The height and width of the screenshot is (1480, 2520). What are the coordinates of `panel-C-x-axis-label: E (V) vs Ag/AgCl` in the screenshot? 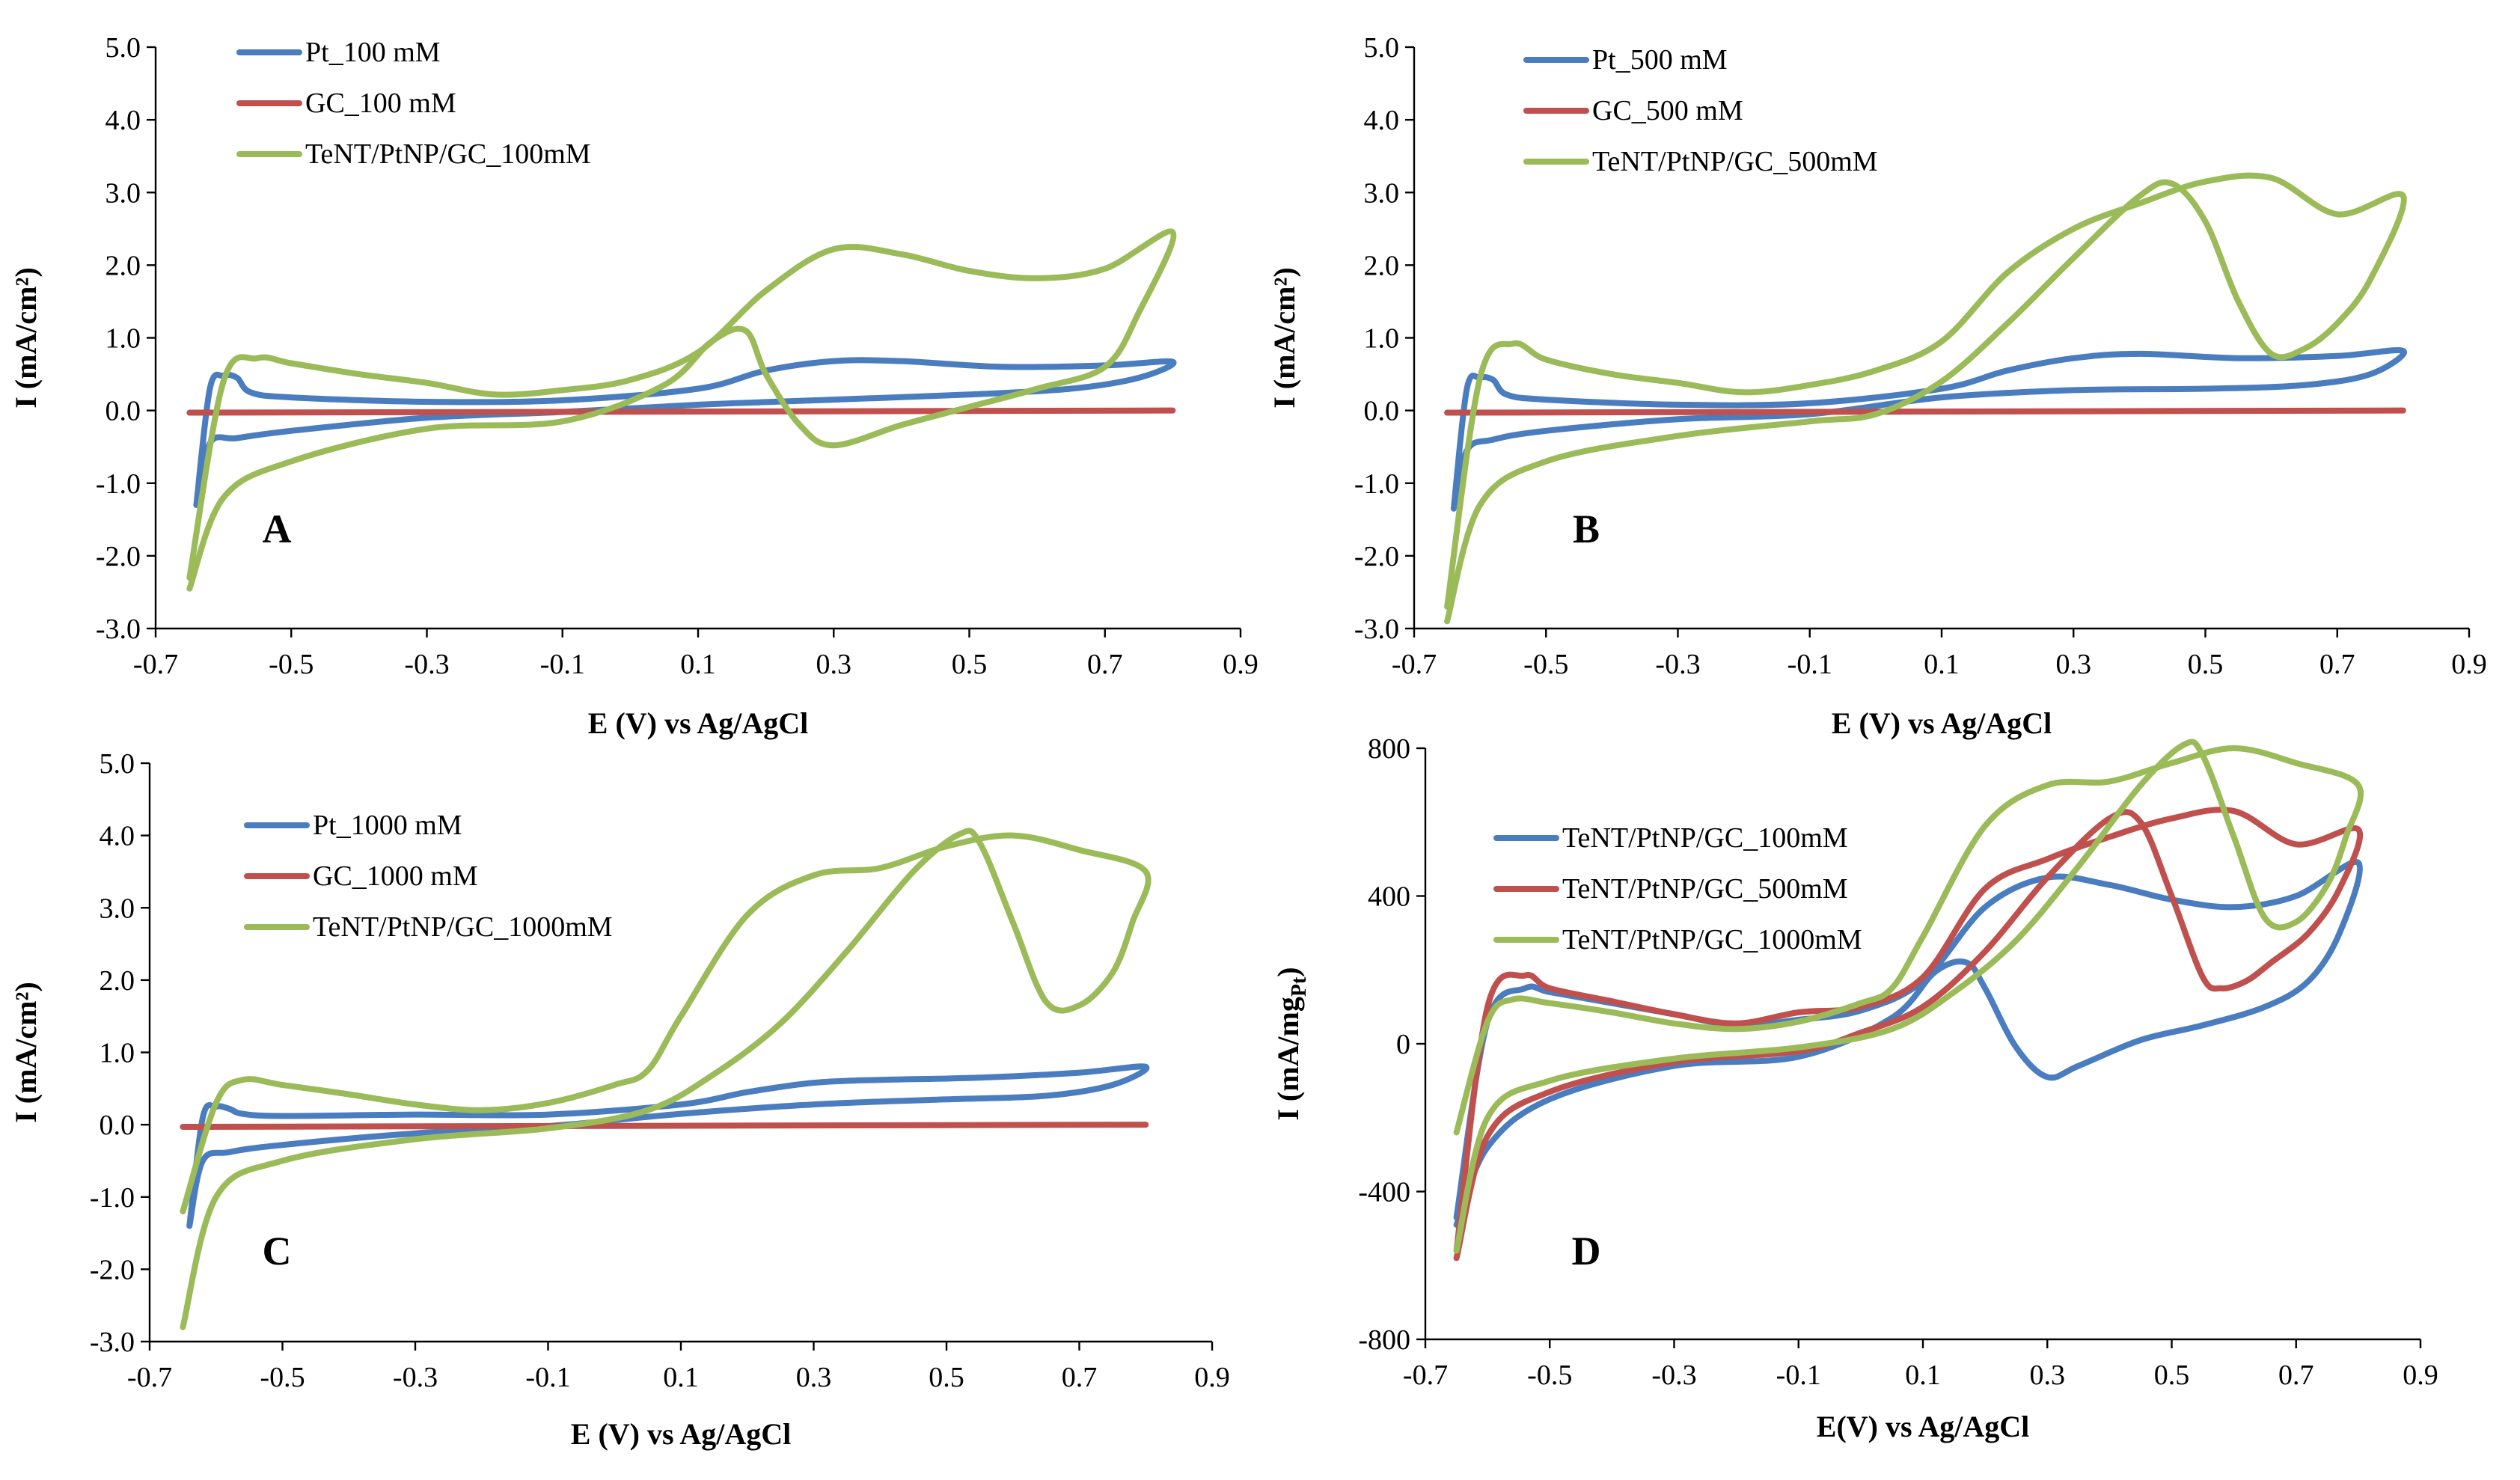 It's located at (681, 1434).